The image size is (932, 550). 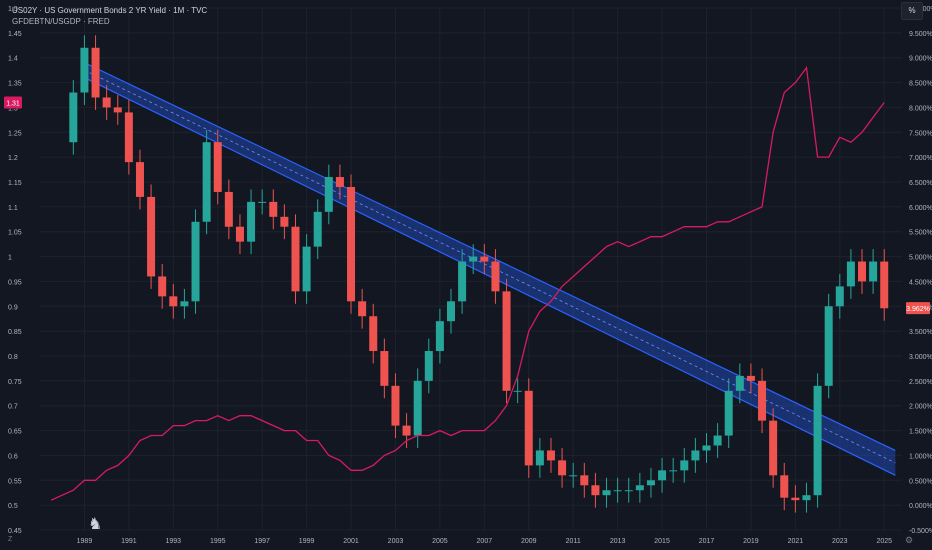 I want to click on left-tick-label: 1.05, so click(x=15, y=233).